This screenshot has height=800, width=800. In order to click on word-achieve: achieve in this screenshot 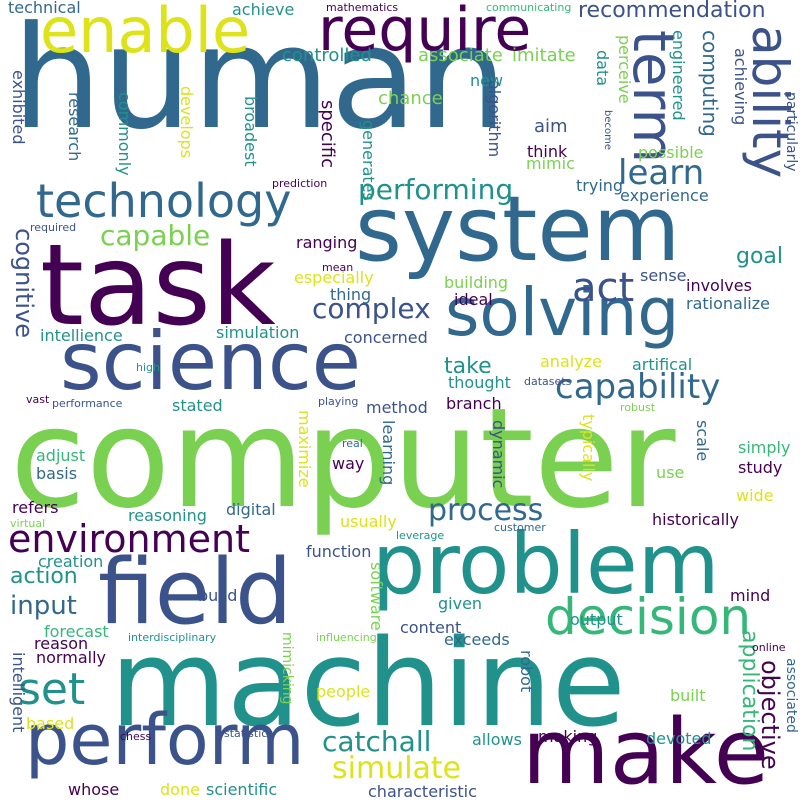, I will do `click(263, 9)`.